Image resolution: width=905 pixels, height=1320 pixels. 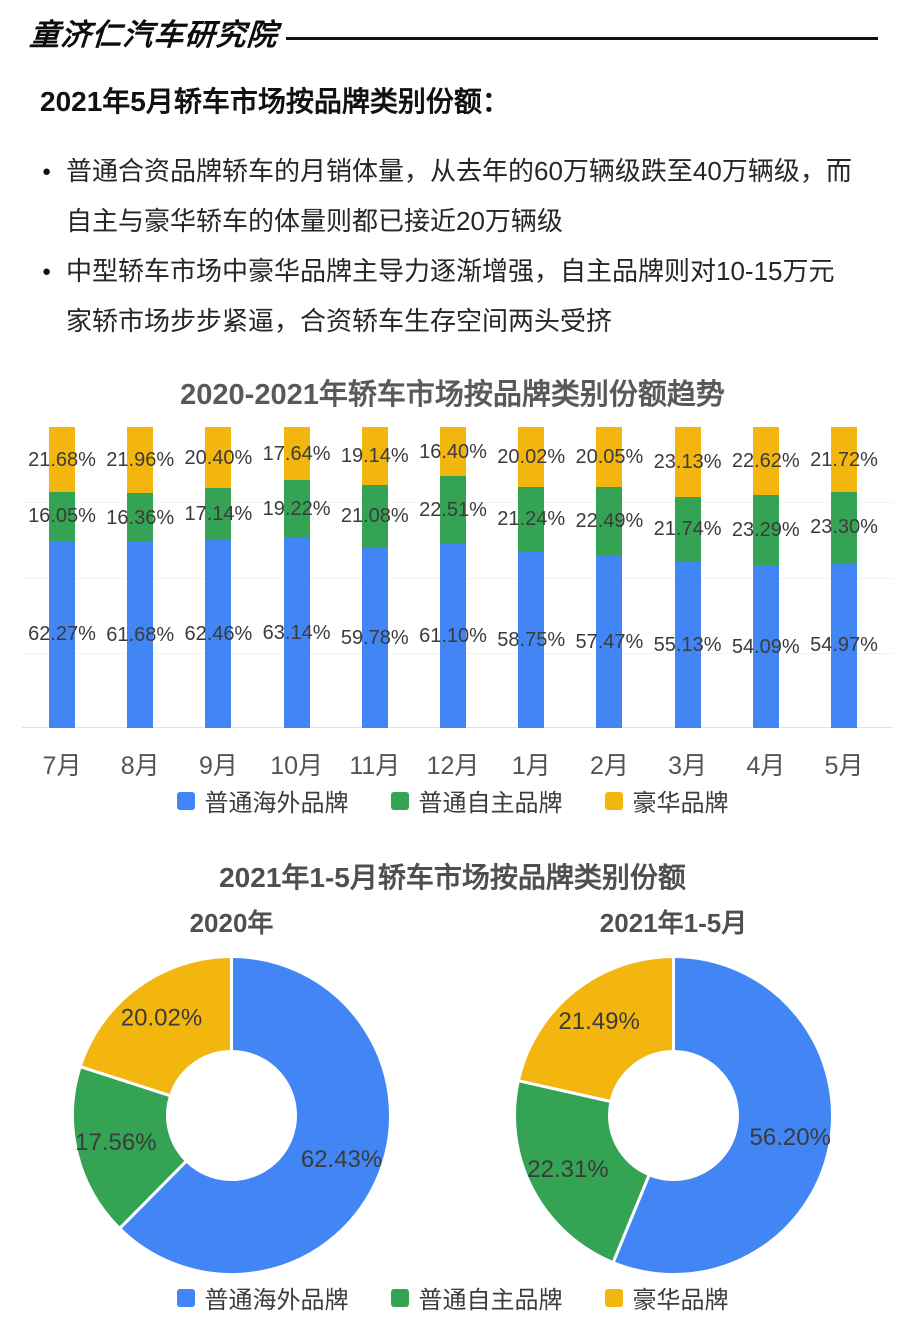 What do you see at coordinates (339, 321) in the screenshot?
I see `bullet-line: 家轿市场步步紧逼，合资轿车生存空间两头受挤` at bounding box center [339, 321].